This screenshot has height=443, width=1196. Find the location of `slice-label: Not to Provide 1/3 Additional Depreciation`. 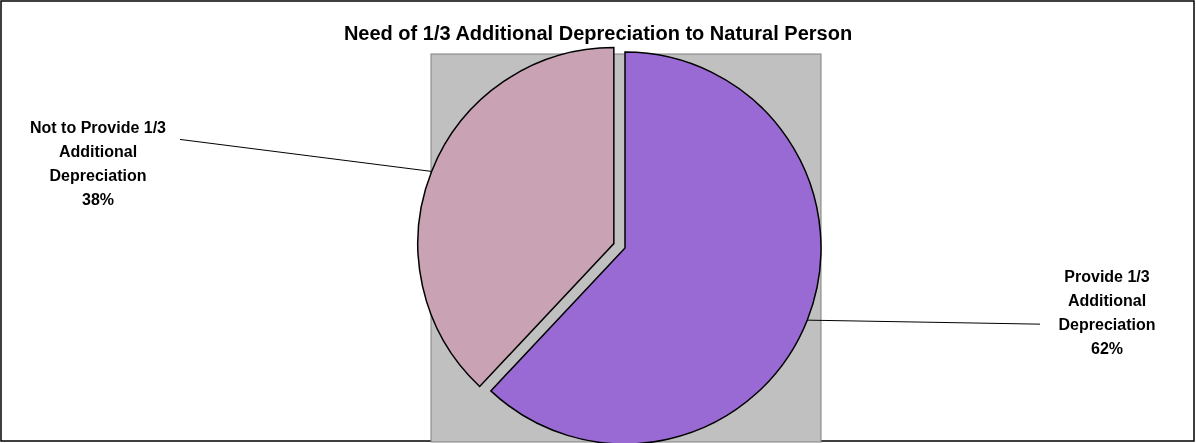

slice-label: Not to Provide 1/3 Additional Depreciation is located at coordinates (98, 152).